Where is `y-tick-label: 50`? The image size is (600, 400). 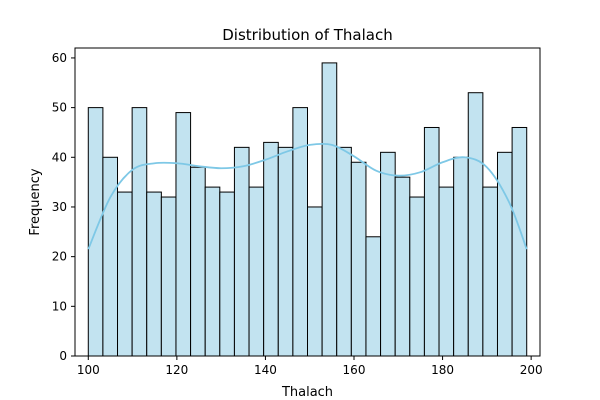
y-tick-label: 50 is located at coordinates (59, 108).